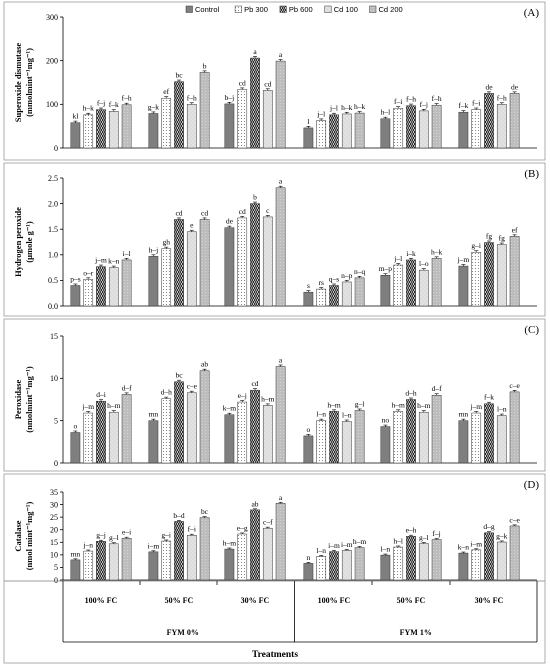  Describe the element at coordinates (53, 203) in the screenshot. I see `y-tick-label: 2.0` at that location.